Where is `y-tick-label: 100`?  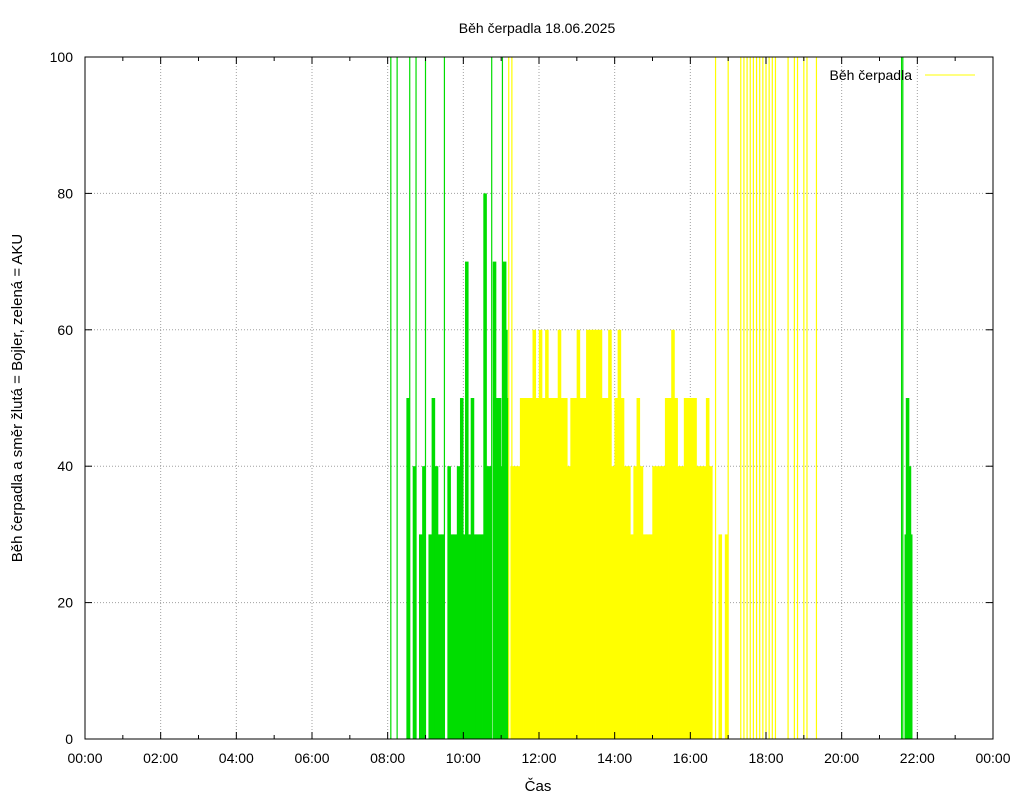
y-tick-label: 100 is located at coordinates (62, 57).